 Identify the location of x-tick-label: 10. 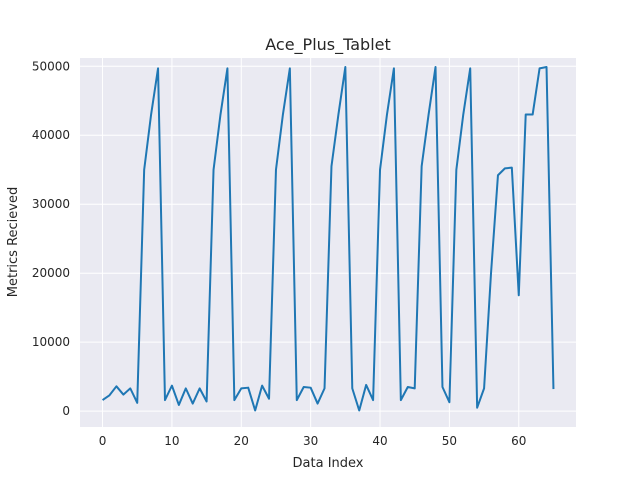
(171, 441).